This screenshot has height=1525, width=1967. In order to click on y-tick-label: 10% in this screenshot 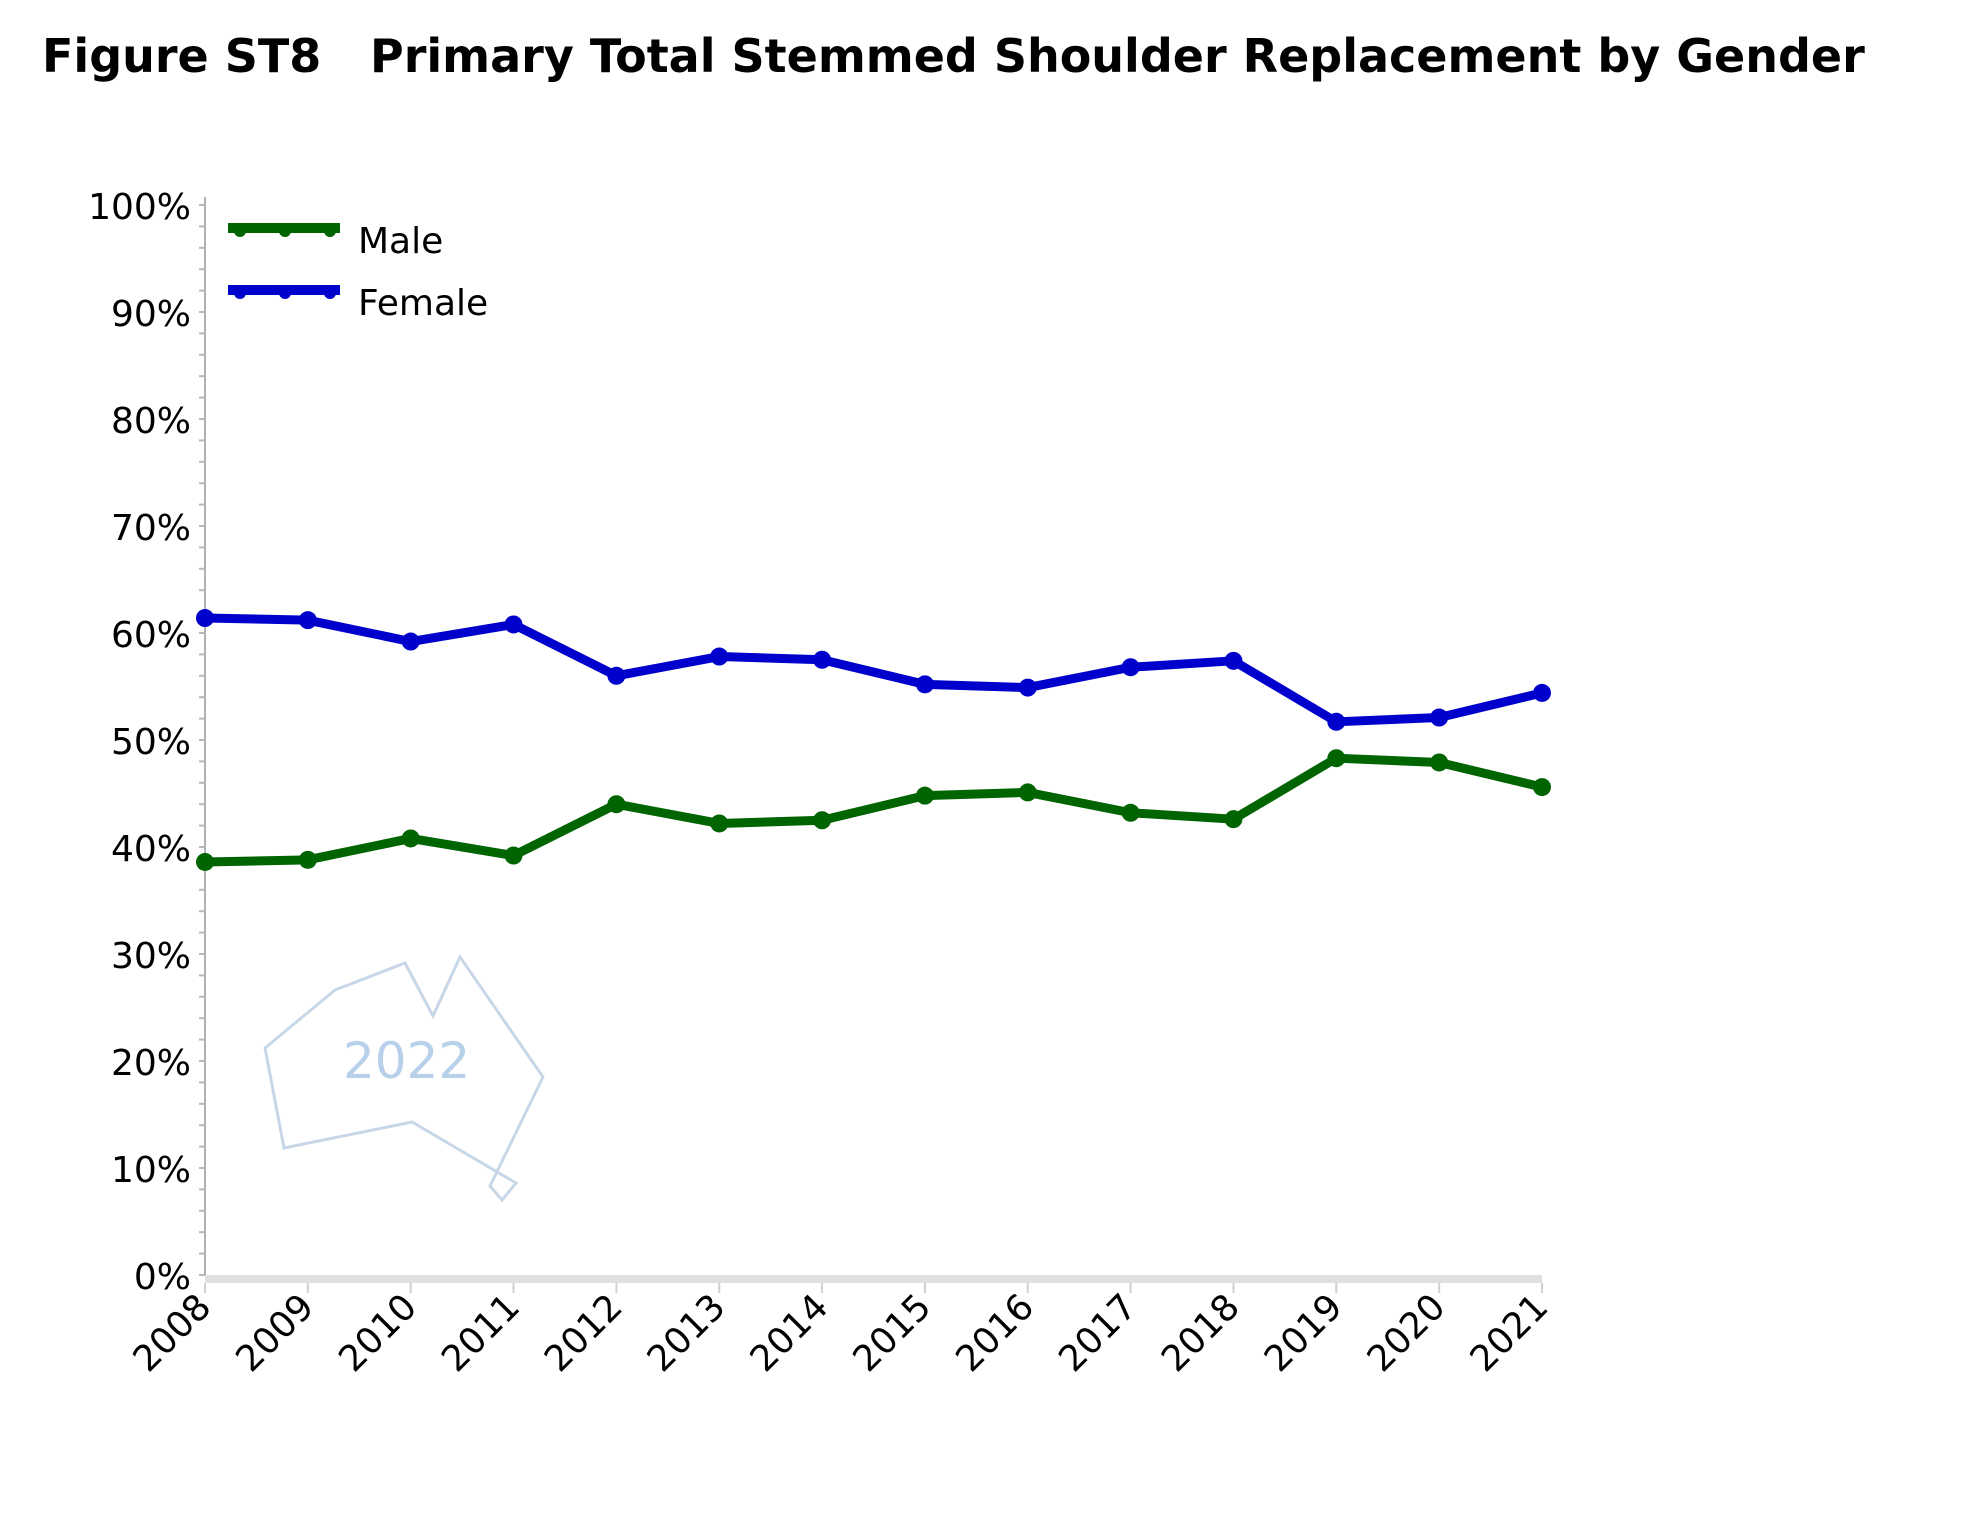, I will do `click(151, 1170)`.